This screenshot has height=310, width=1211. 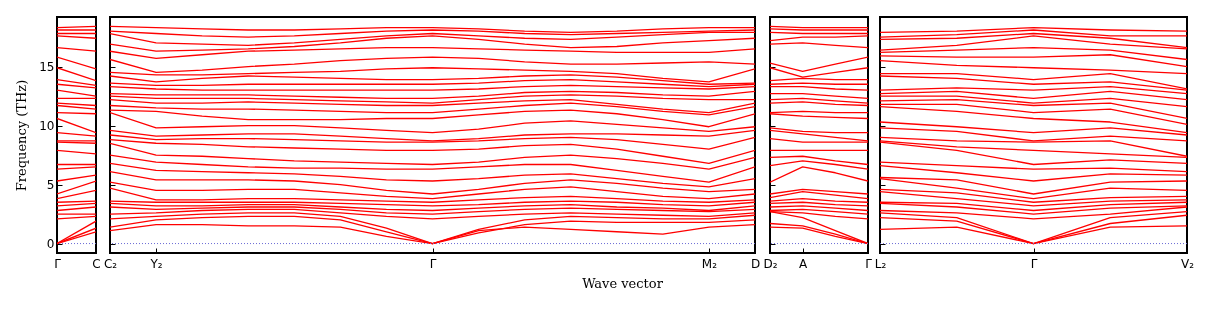 I want to click on x-tick-label: C, so click(x=96, y=263).